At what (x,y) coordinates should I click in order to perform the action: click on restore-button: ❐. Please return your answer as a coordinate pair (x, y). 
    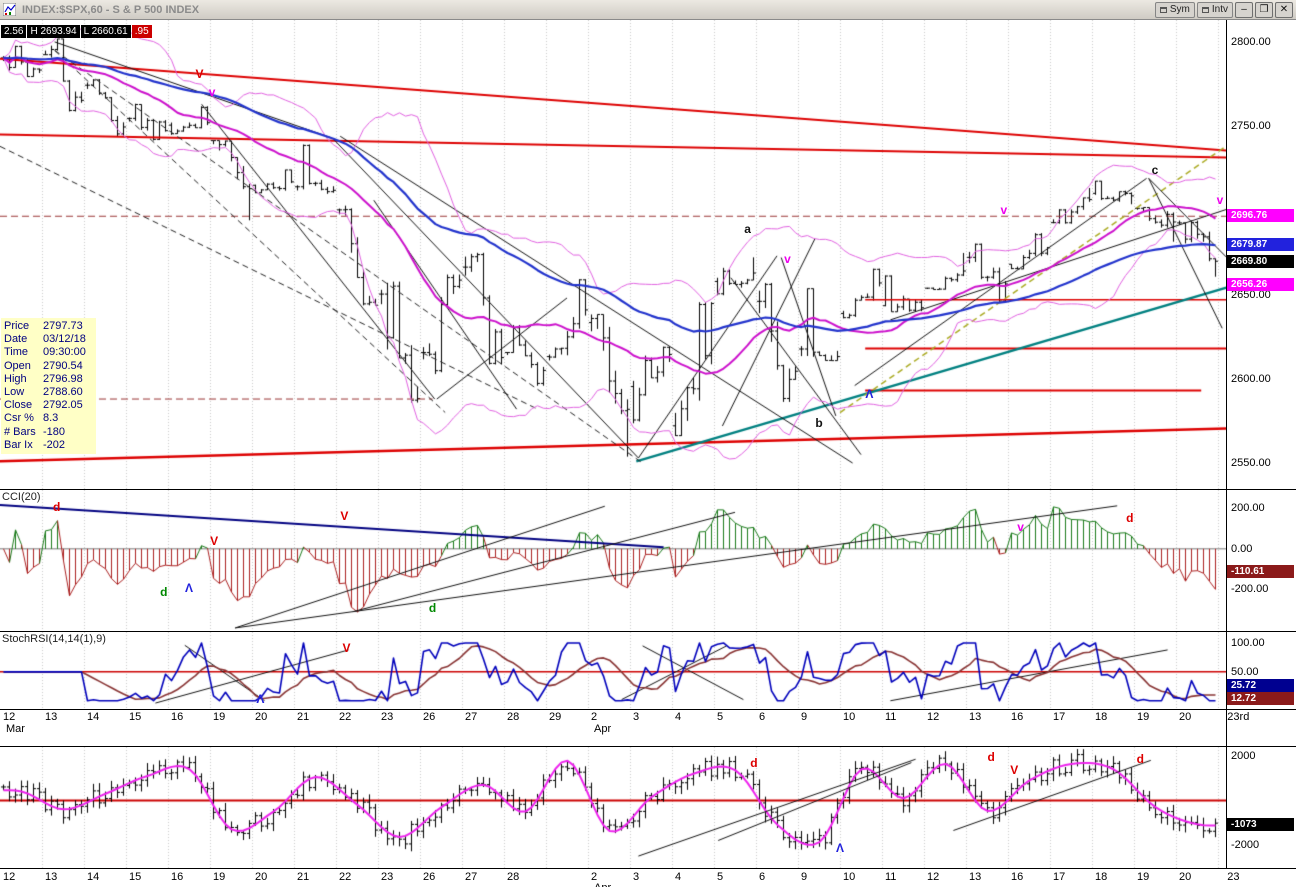
    Looking at the image, I should click on (1264, 9).